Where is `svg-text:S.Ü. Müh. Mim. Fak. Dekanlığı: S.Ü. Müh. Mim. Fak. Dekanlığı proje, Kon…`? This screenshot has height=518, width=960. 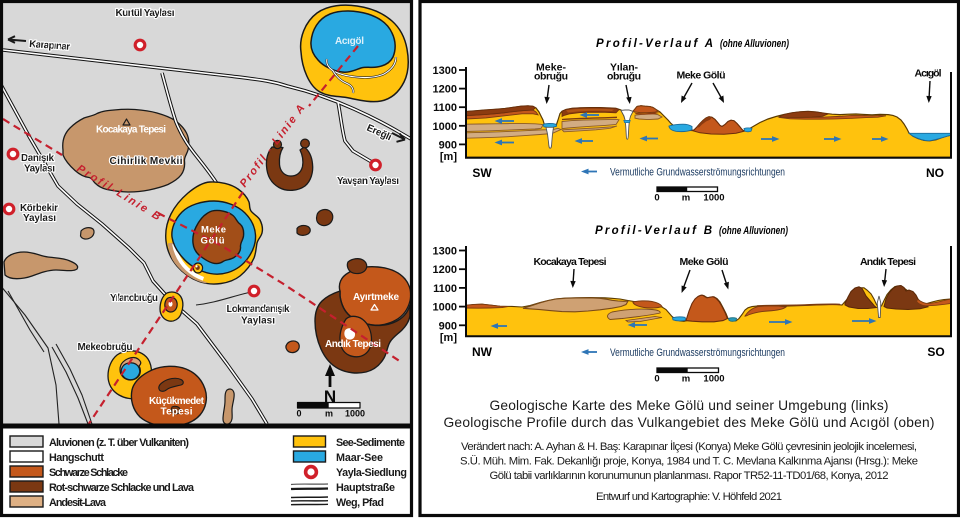
svg-text:S.Ü. Müh. Mim. Fak. Dekanlığı: S.Ü. Müh. Mim. Fak. Dekanlığı proje, Kon… is located at coordinates (689, 462).